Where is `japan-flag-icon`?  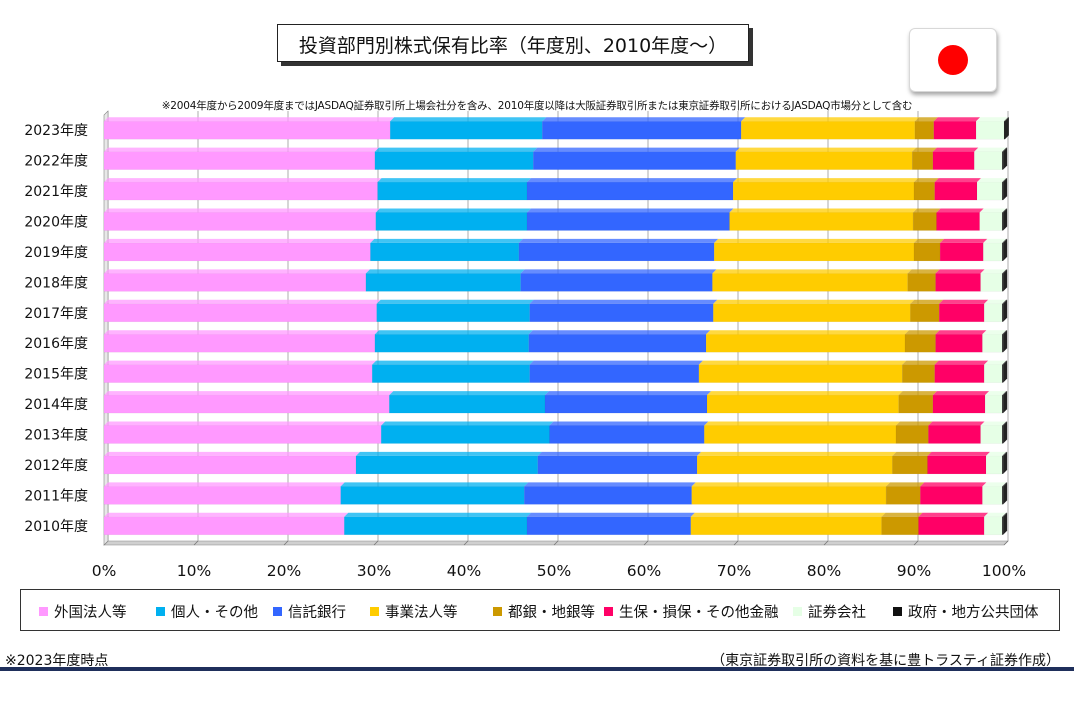
japan-flag-icon is located at coordinates (953, 60).